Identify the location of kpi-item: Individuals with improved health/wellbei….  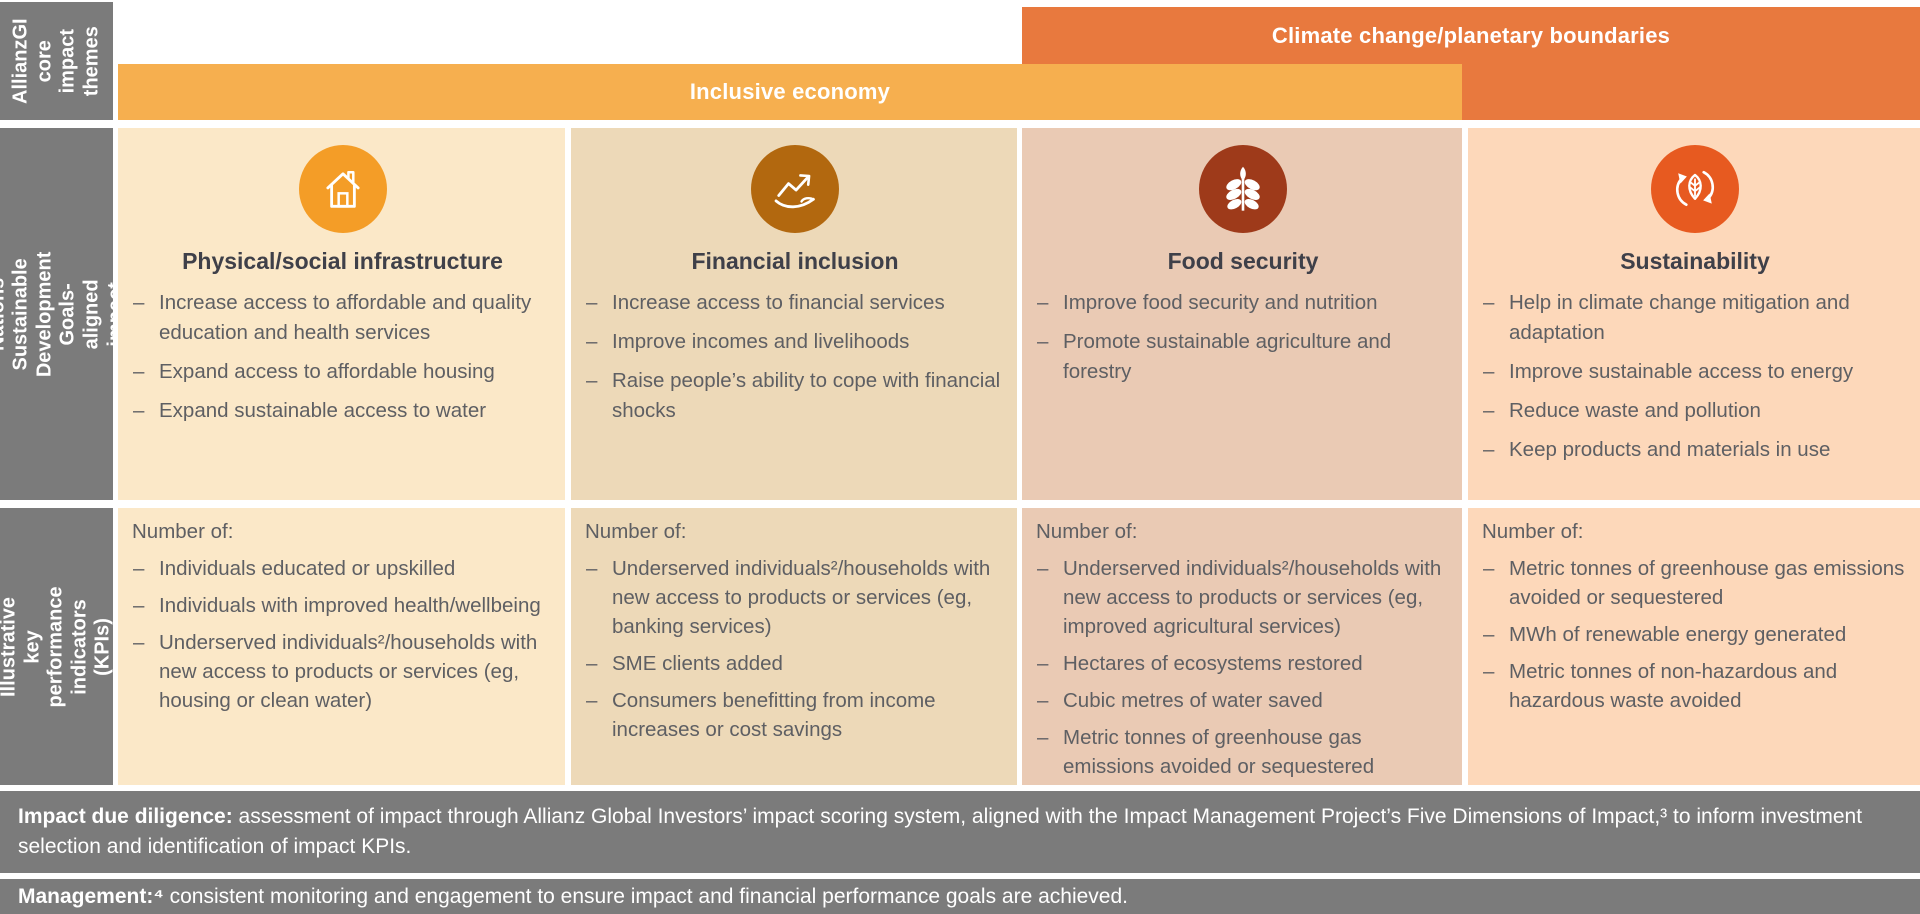
(342, 605).